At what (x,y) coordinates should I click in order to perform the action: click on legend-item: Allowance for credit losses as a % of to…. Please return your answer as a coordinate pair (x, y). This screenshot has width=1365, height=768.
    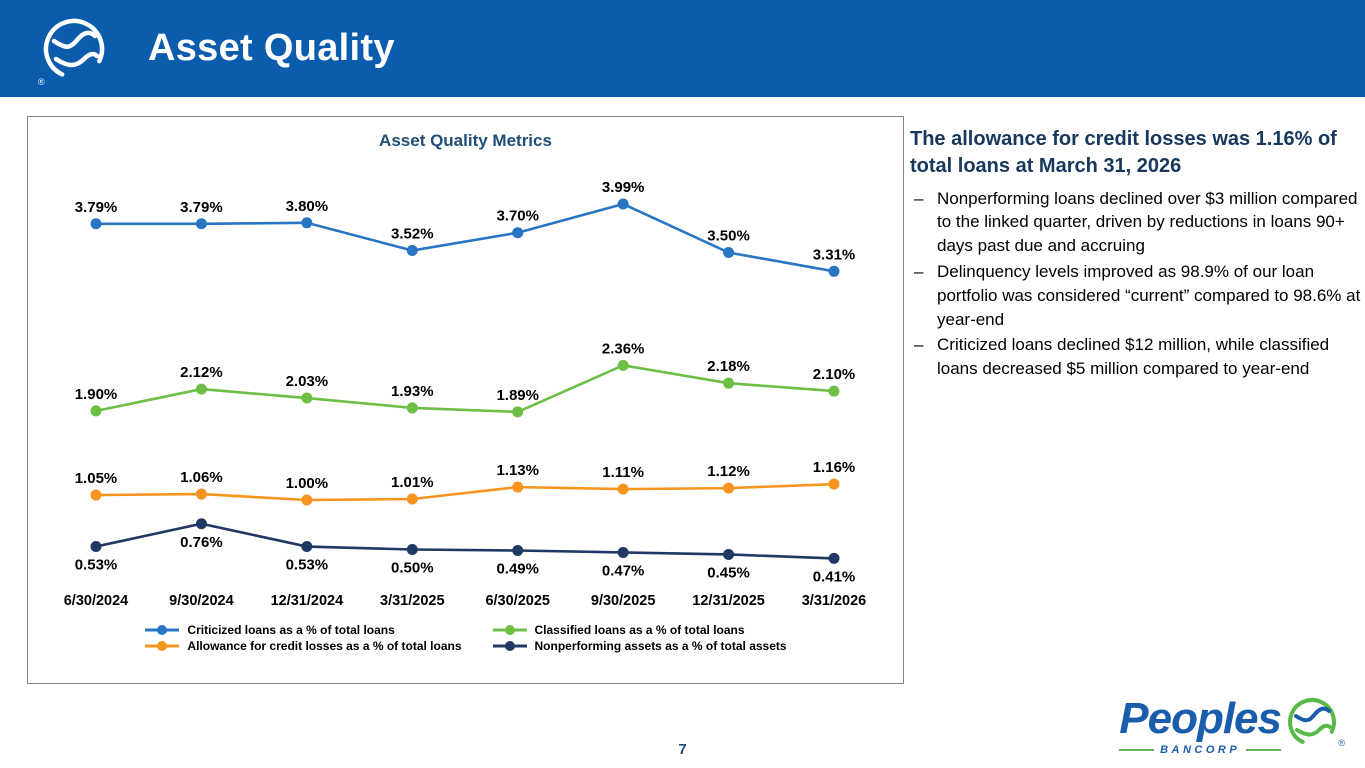
    Looking at the image, I should click on (303, 646).